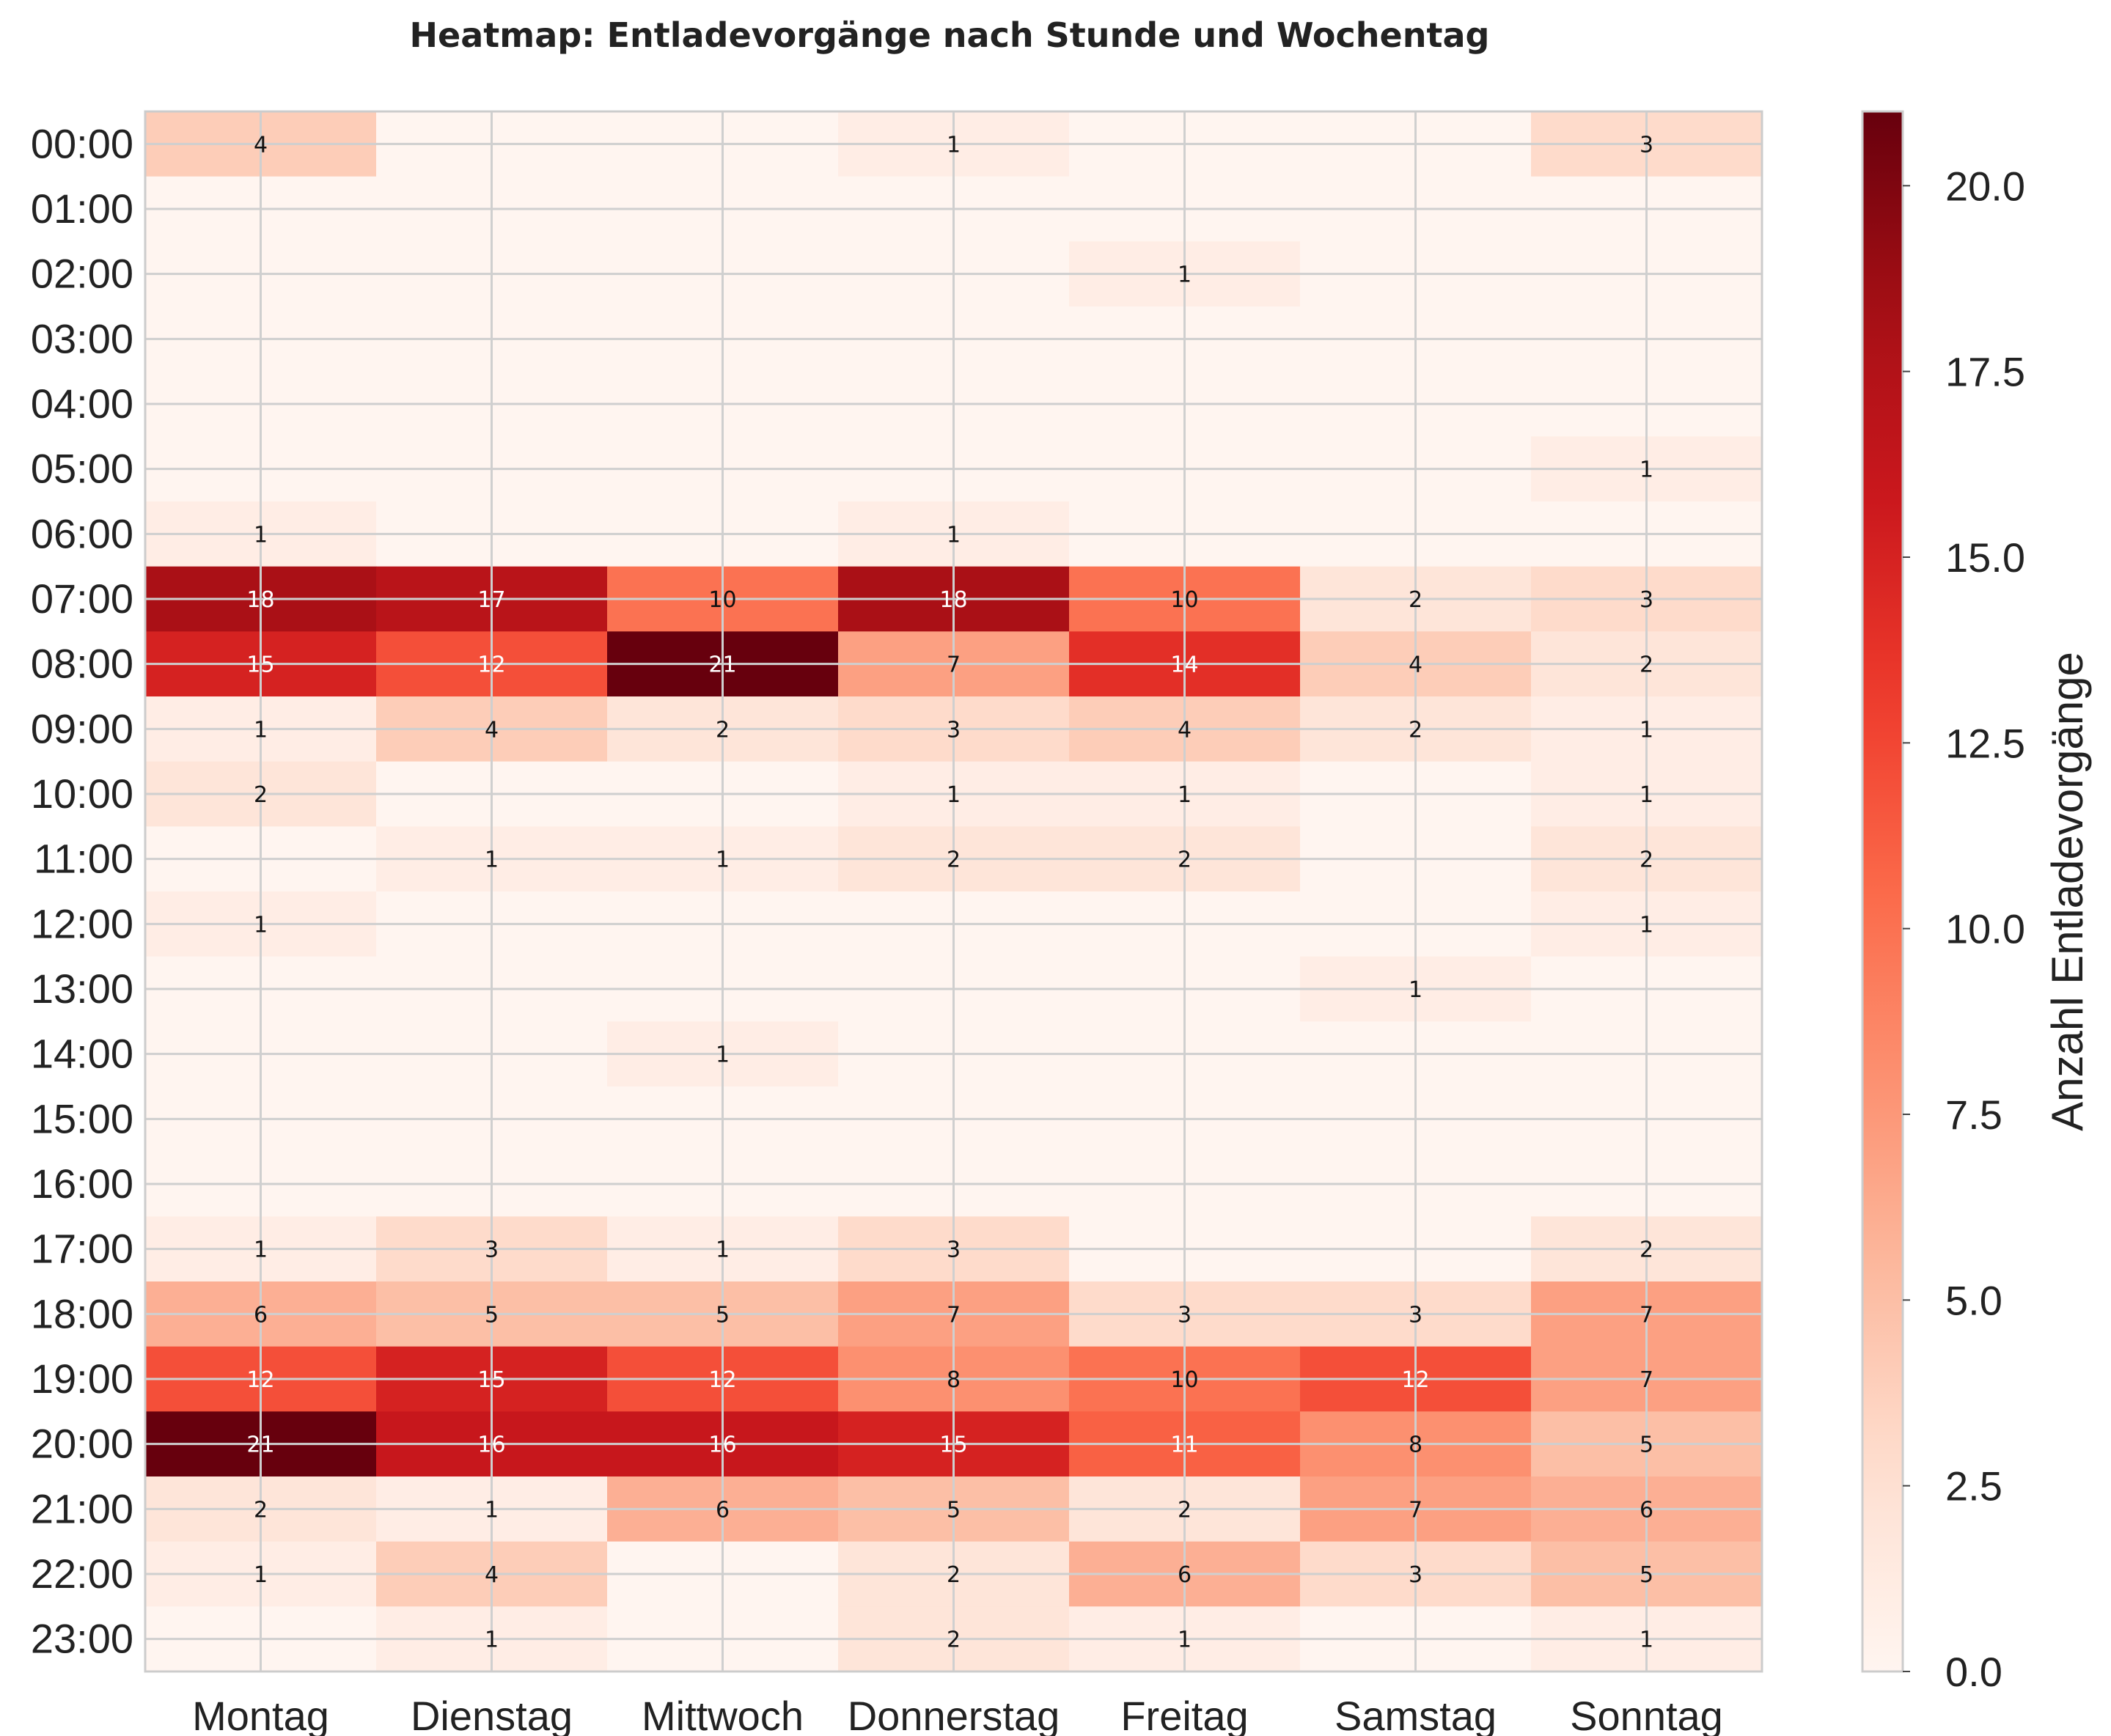  What do you see at coordinates (1184, 1445) in the screenshot?
I see `cell-value-label: 11` at bounding box center [1184, 1445].